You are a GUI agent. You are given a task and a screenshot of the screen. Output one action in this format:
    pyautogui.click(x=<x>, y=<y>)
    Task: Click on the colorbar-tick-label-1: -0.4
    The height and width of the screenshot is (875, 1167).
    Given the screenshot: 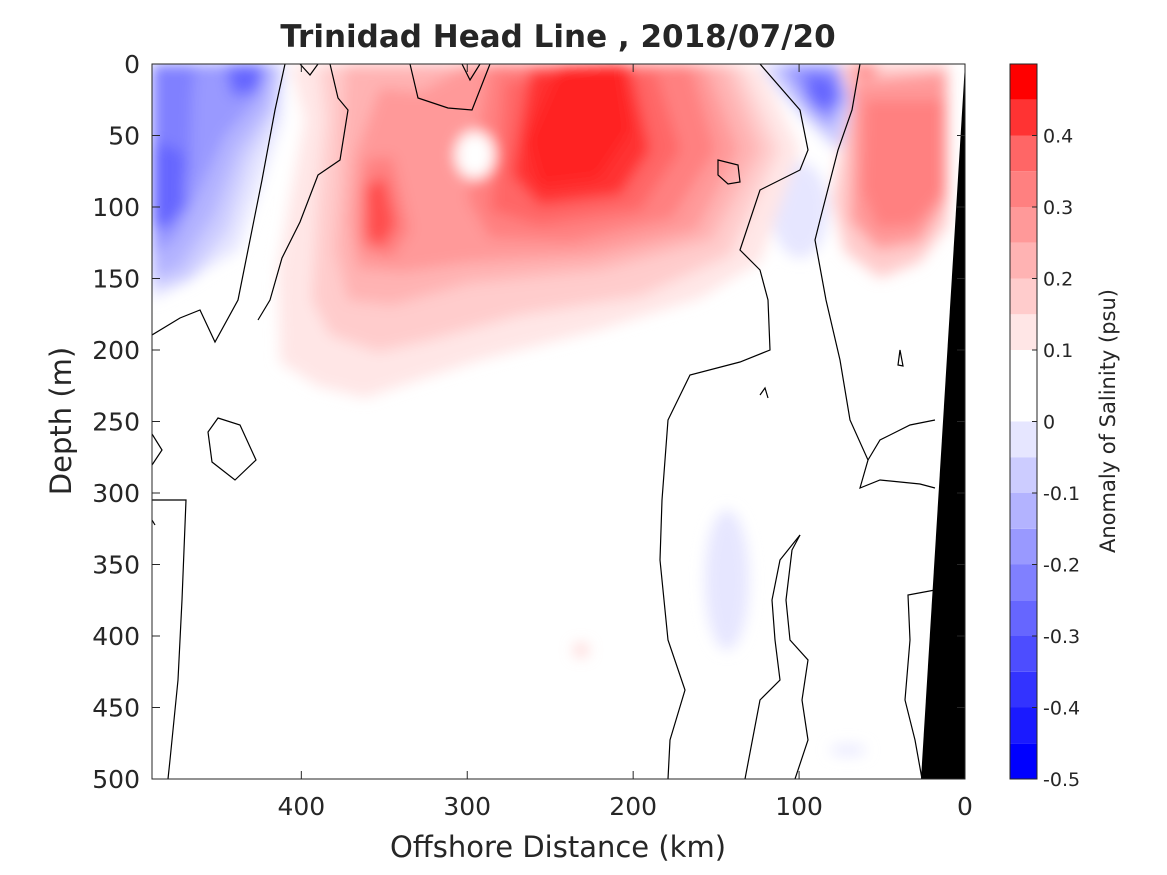 What is the action you would take?
    pyautogui.click(x=1061, y=709)
    